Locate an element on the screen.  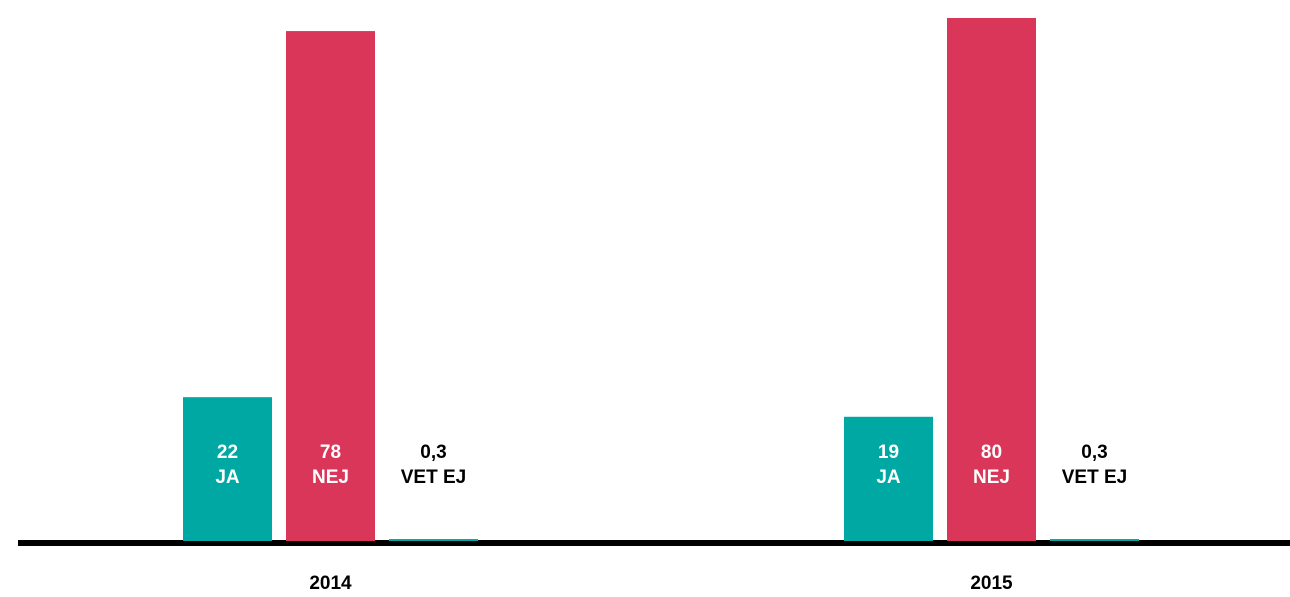
value-label: 80 is located at coordinates (991, 452).